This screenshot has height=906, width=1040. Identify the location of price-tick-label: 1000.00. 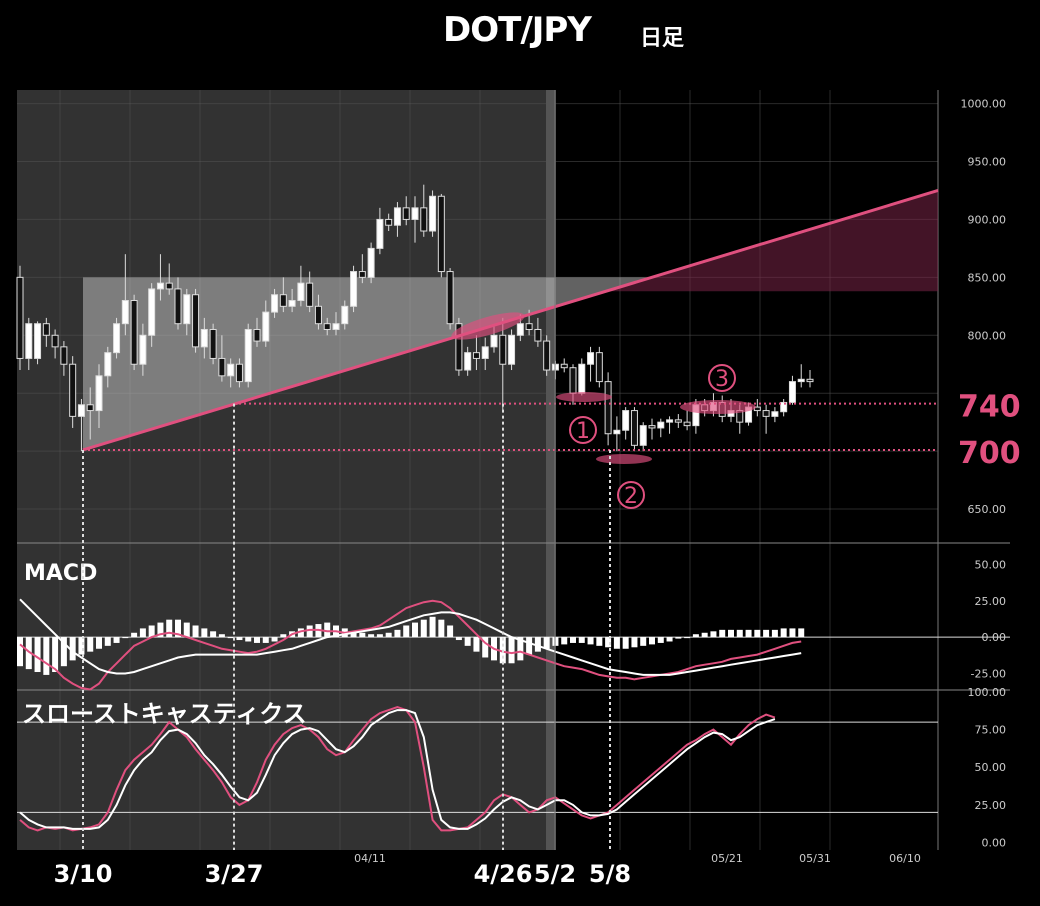
(984, 104).